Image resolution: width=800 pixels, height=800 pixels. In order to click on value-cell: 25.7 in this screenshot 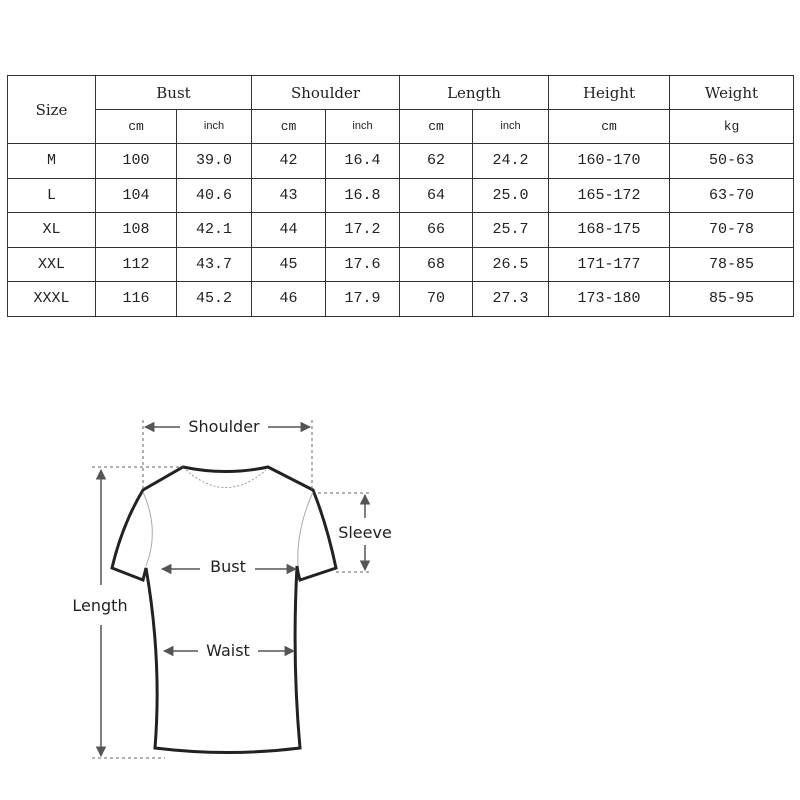, I will do `click(510, 230)`.